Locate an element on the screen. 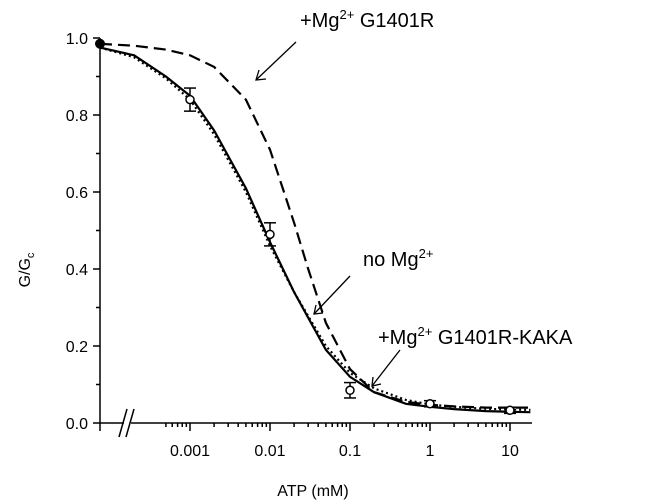  arrow-g1401r is located at coordinates (276, 61).